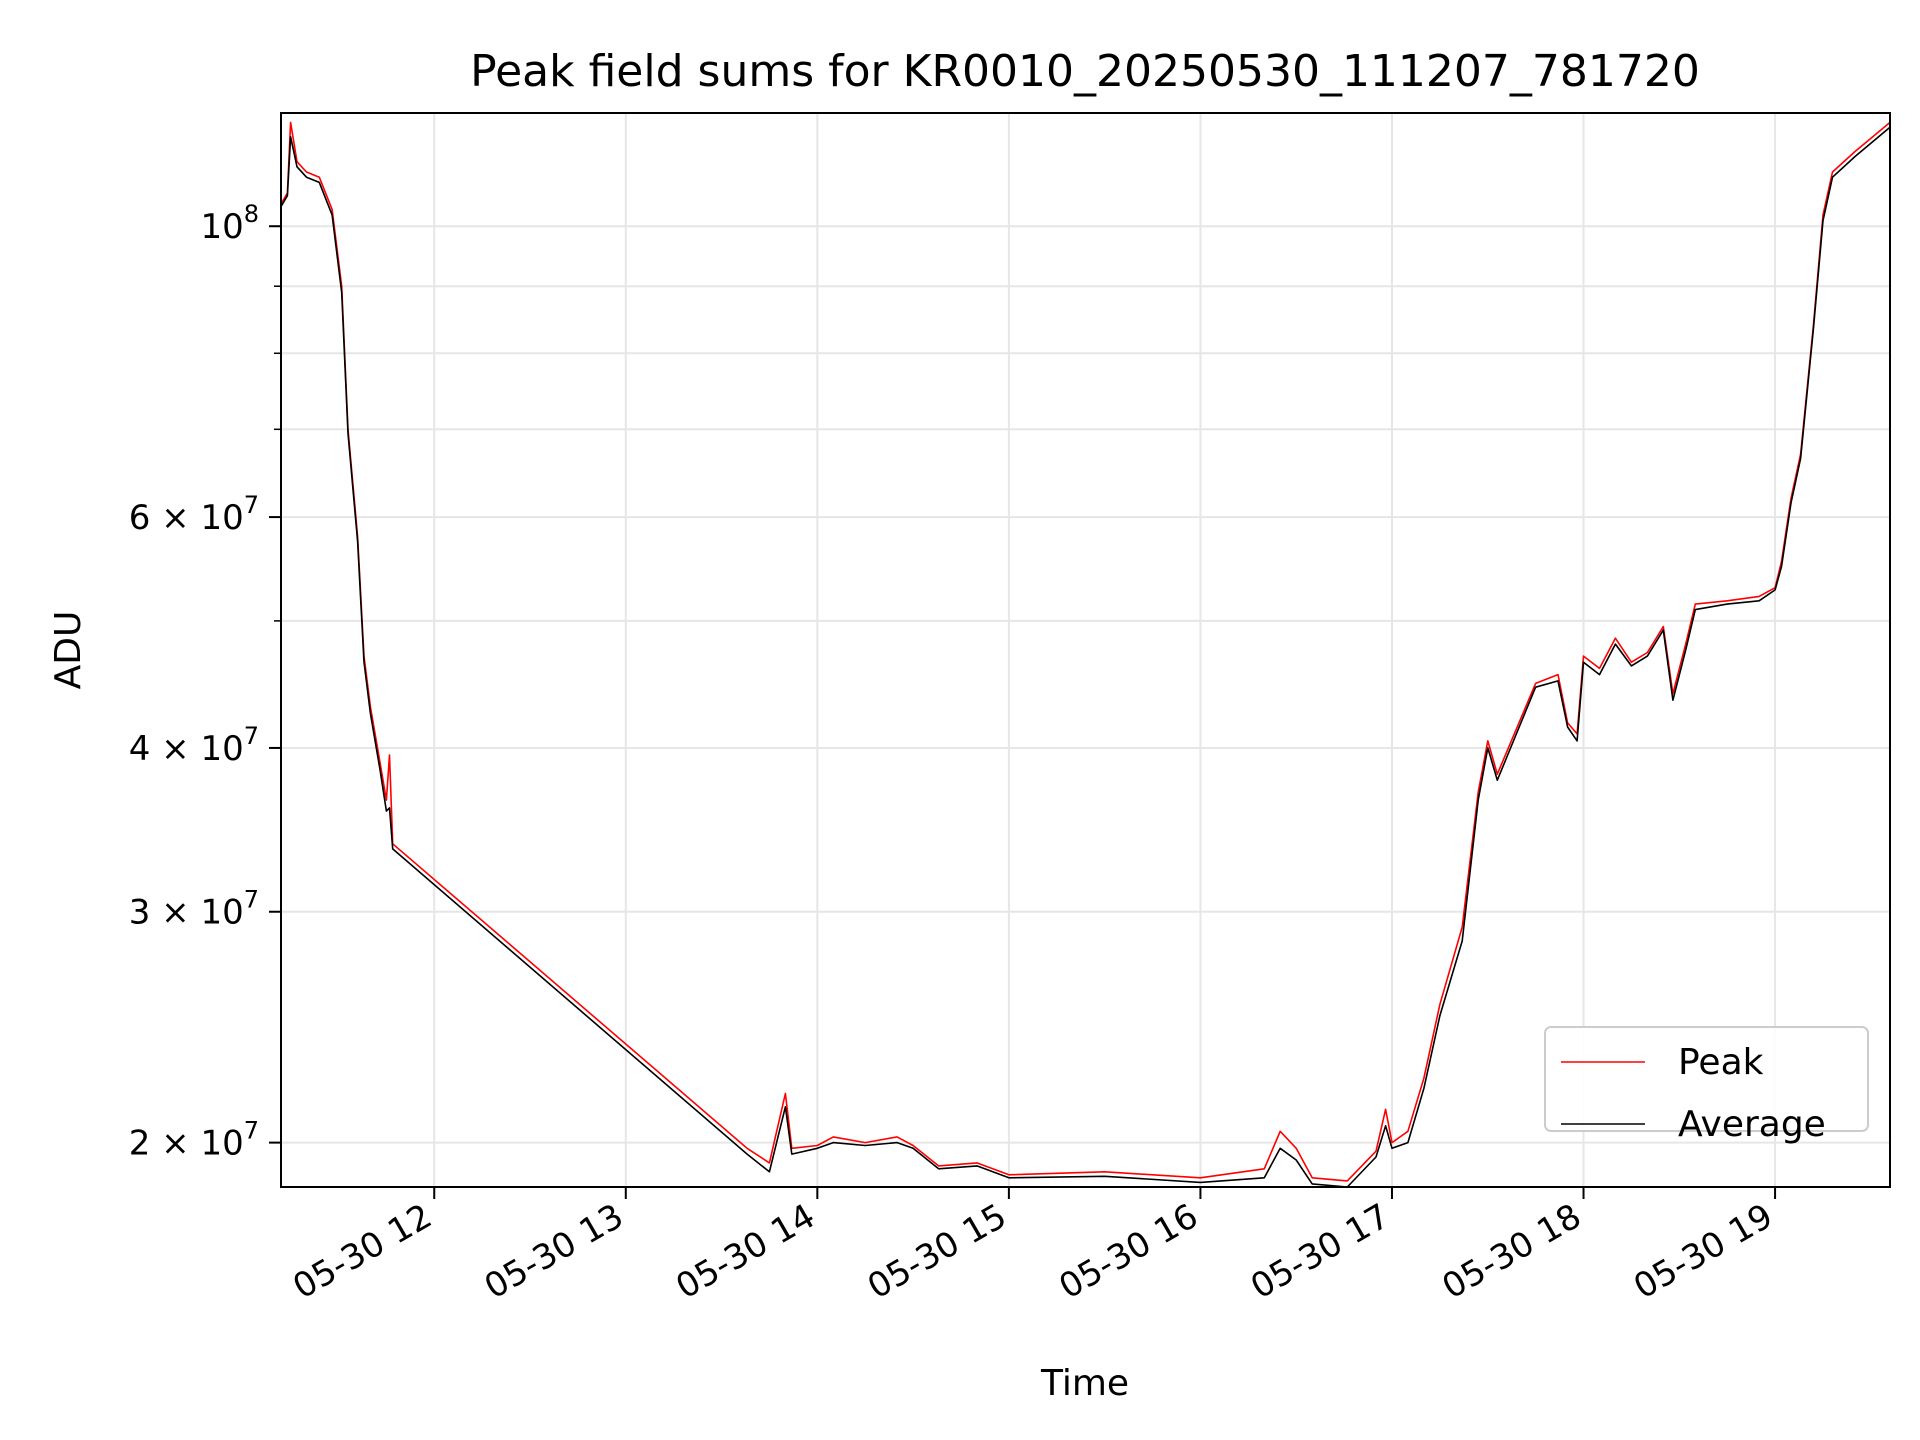 Image resolution: width=1920 pixels, height=1440 pixels. I want to click on y-tick-label-exponent: 8, so click(251, 214).